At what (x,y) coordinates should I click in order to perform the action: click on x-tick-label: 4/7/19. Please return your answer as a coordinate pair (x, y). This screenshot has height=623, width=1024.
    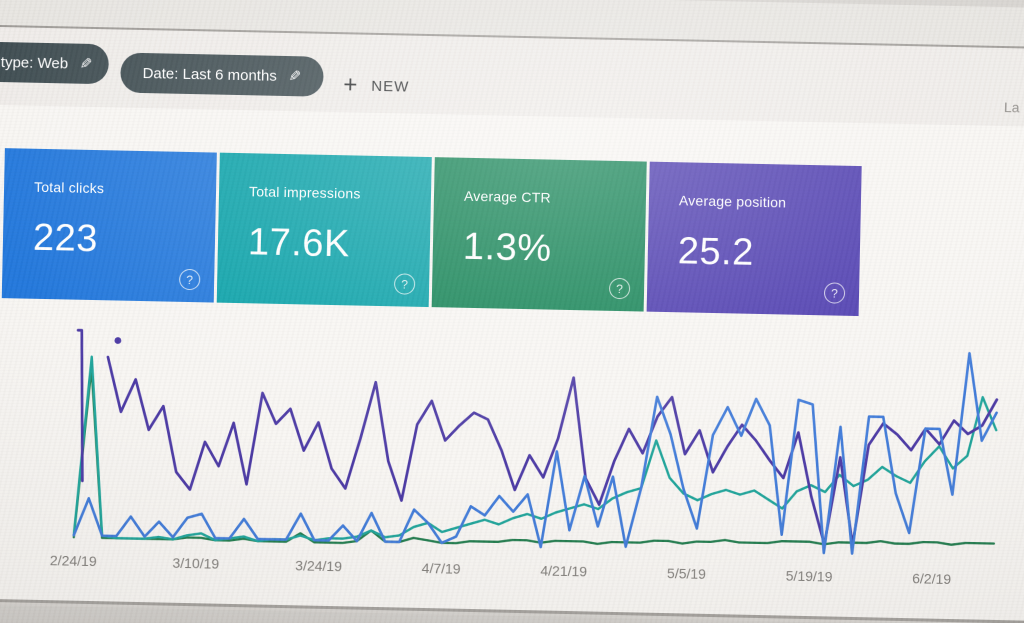
    Looking at the image, I should click on (441, 568).